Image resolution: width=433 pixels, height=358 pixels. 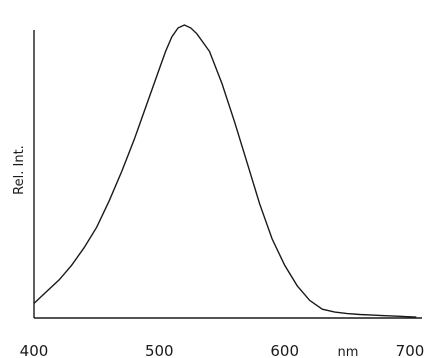 What do you see at coordinates (34, 350) in the screenshot?
I see `x-tick-label: 400` at bounding box center [34, 350].